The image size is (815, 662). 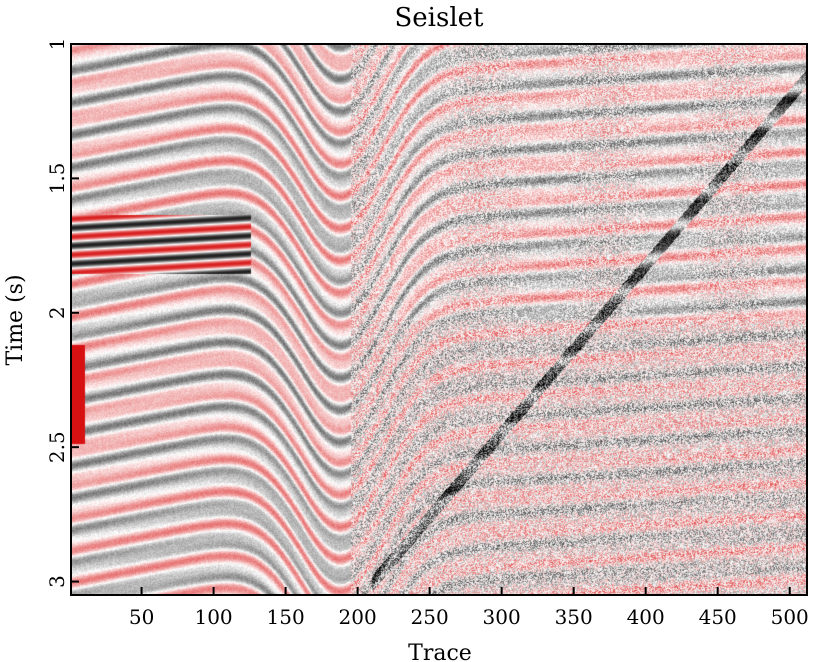 I want to click on y-tick-label: 2.5, so click(x=57, y=447).